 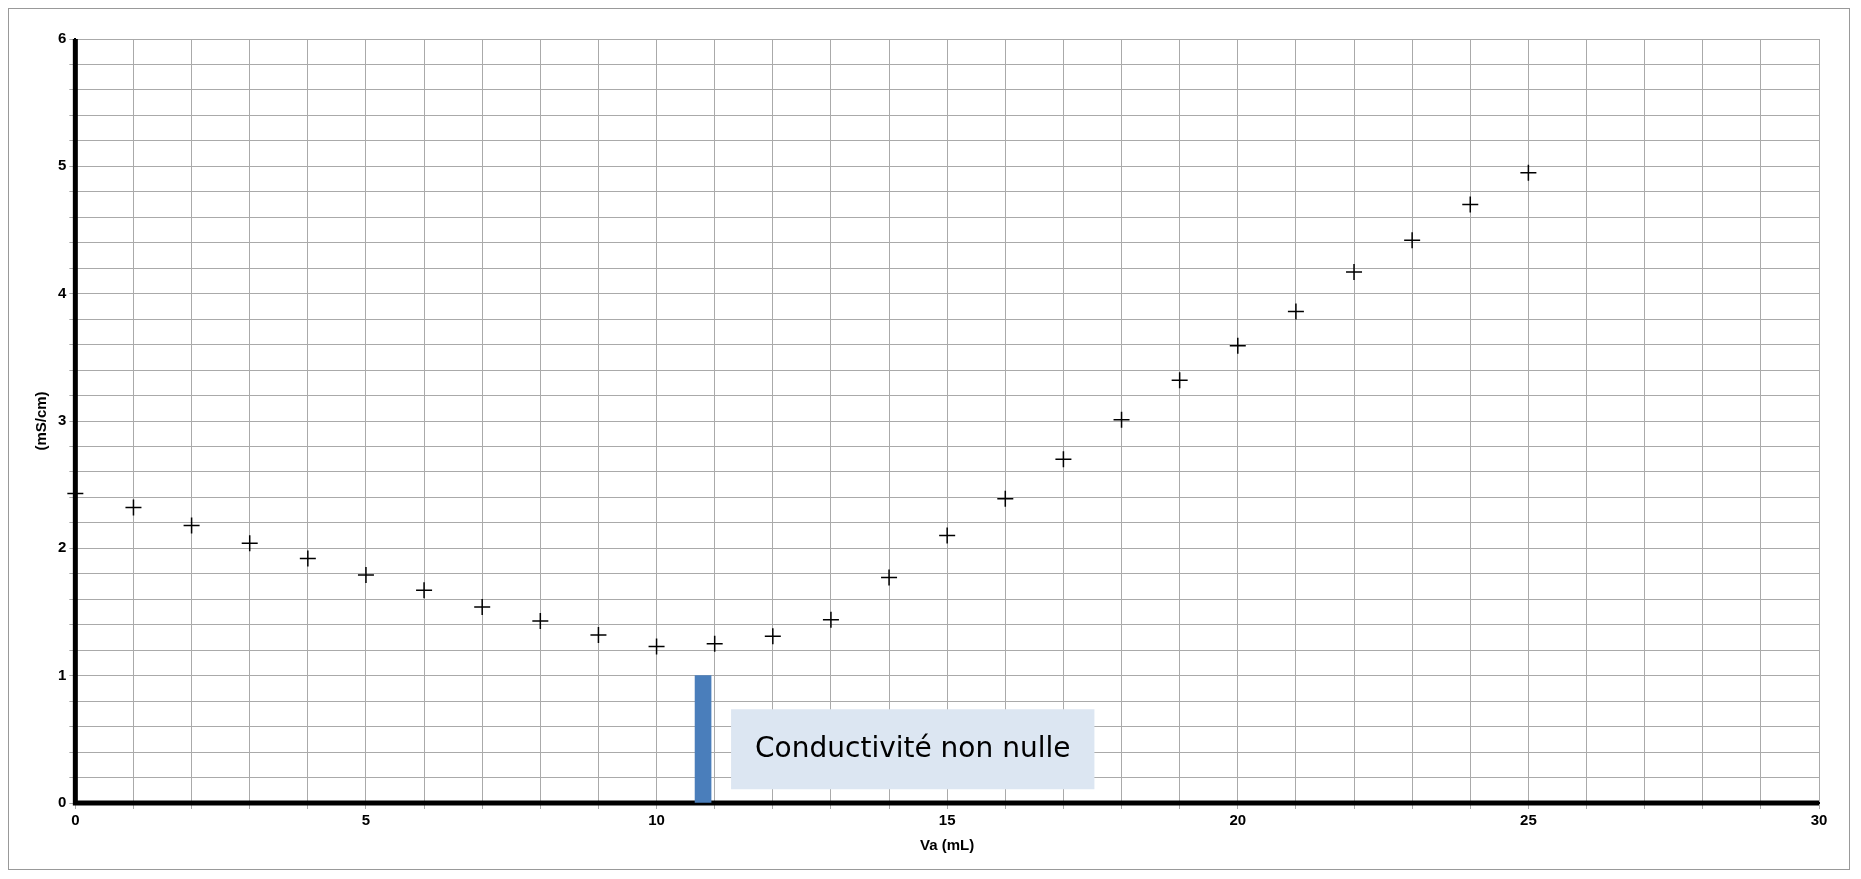 I want to click on y-tick-label: 1, so click(x=62, y=674).